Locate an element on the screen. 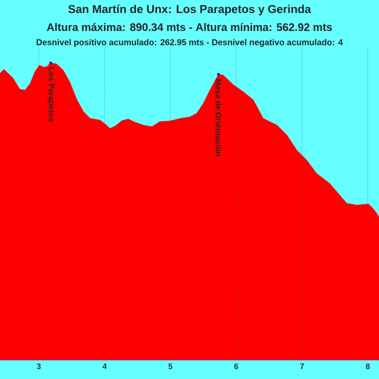 Image resolution: width=379 pixels, height=379 pixels. chart-subtitle: Altura máxima: 890.34 mts - Altura mínima: 562.92 mts is located at coordinates (189, 27).